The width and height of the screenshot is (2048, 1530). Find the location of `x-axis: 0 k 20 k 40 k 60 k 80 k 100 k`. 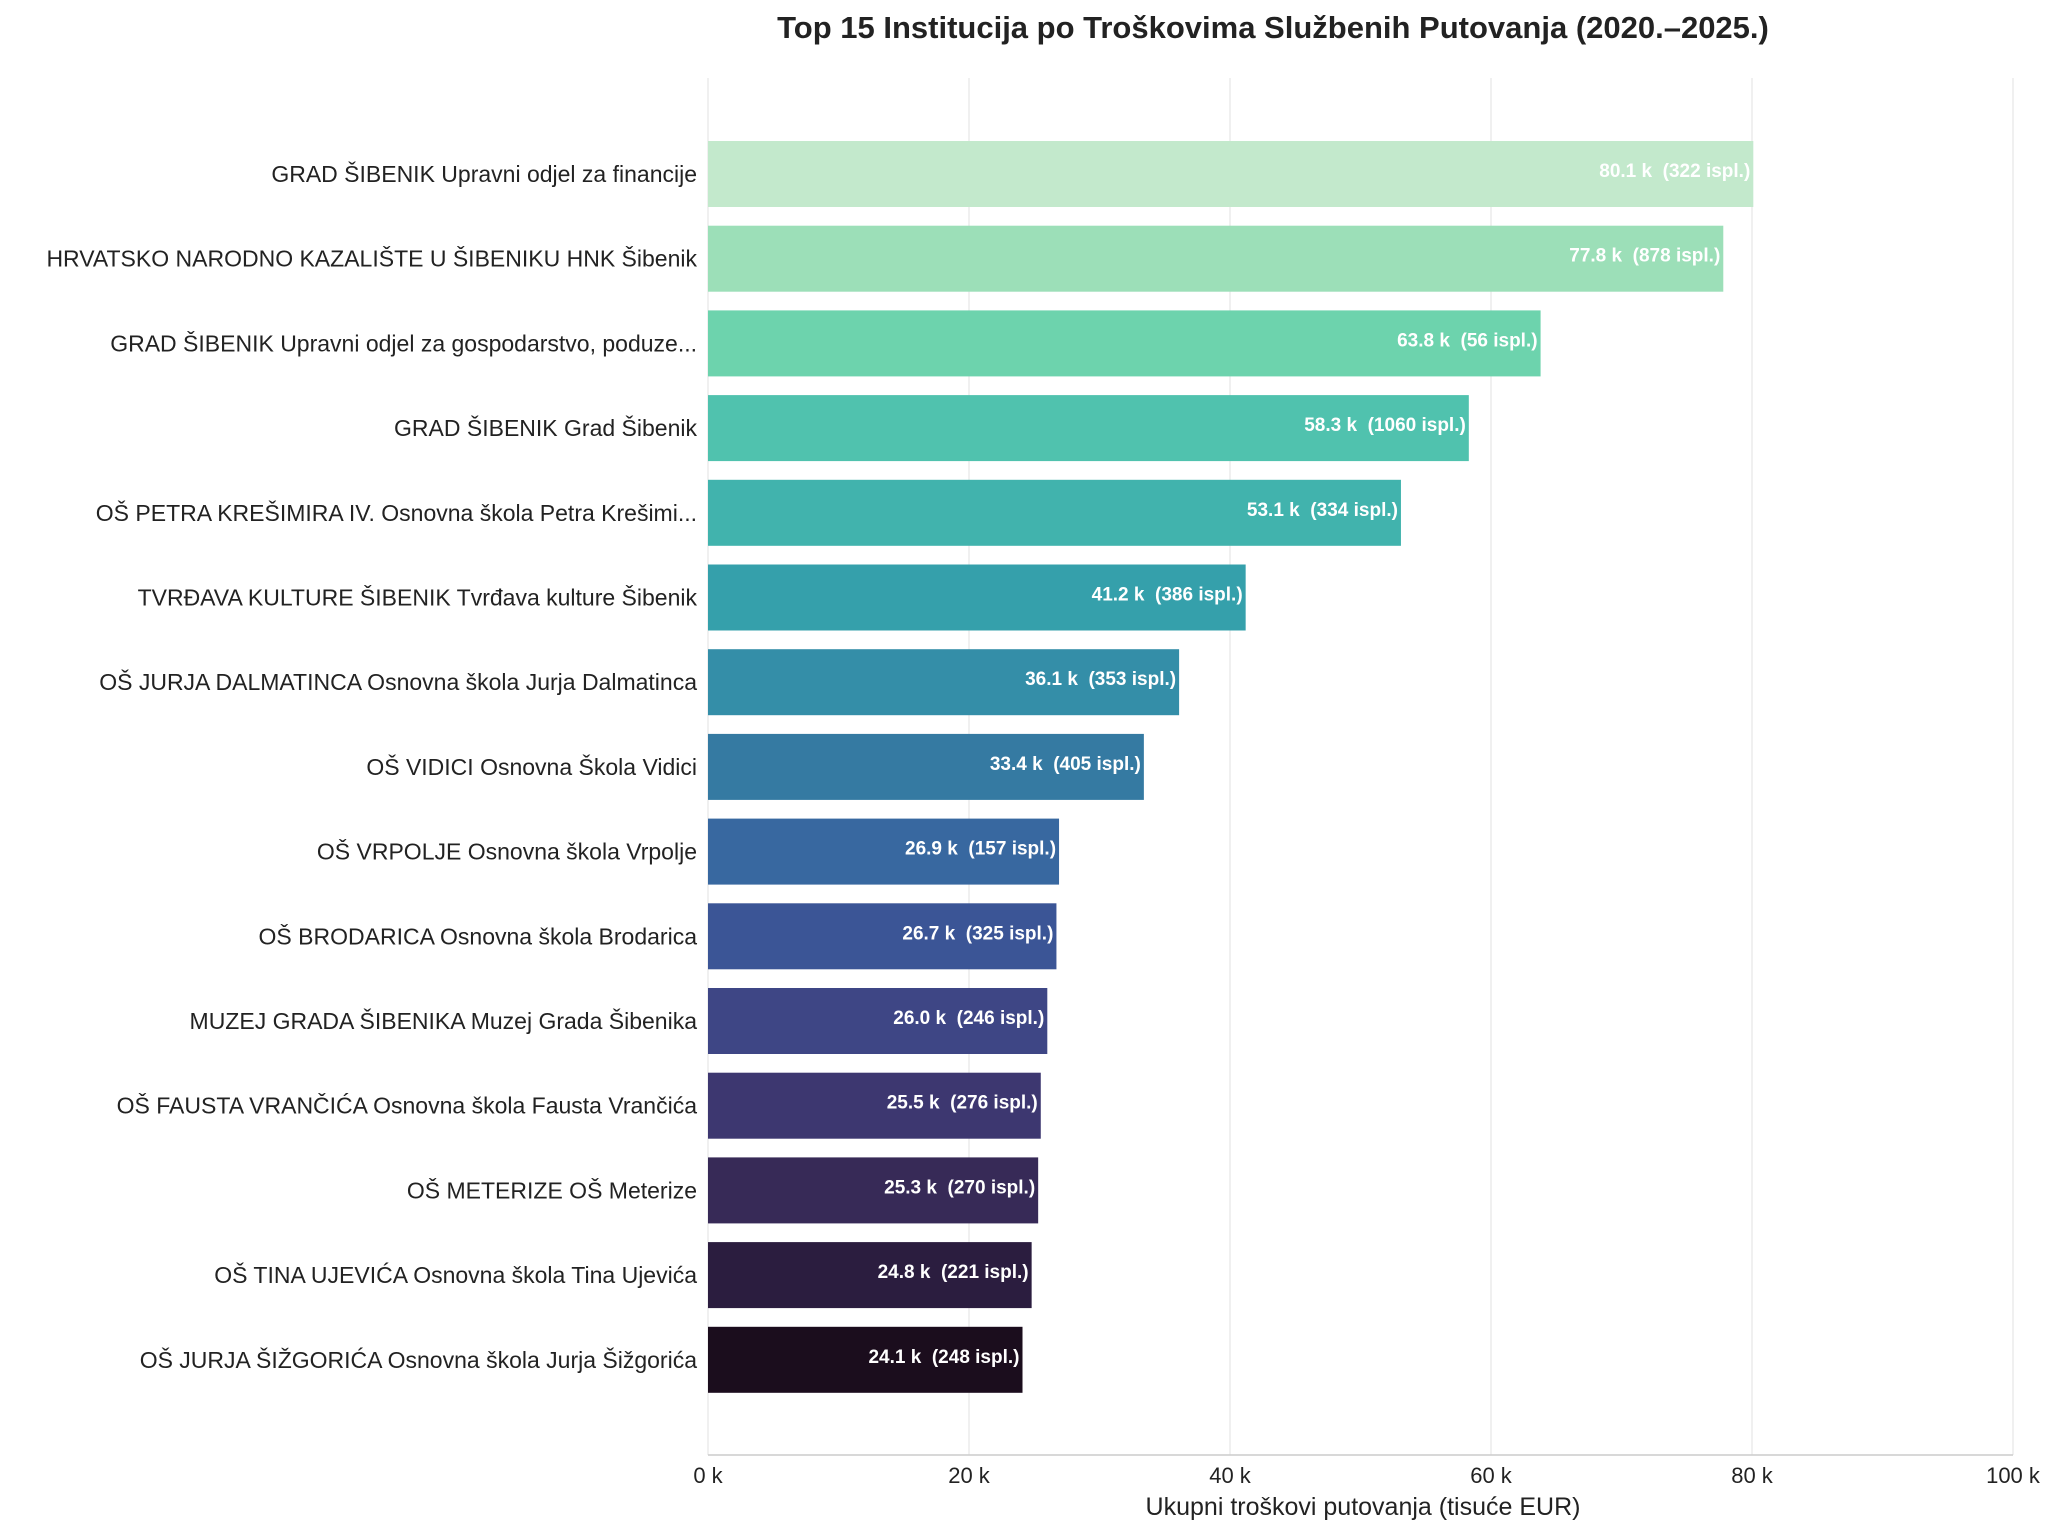

x-axis: 0 k 20 k 40 k 60 k 80 k 100 k is located at coordinates (1367, 1471).